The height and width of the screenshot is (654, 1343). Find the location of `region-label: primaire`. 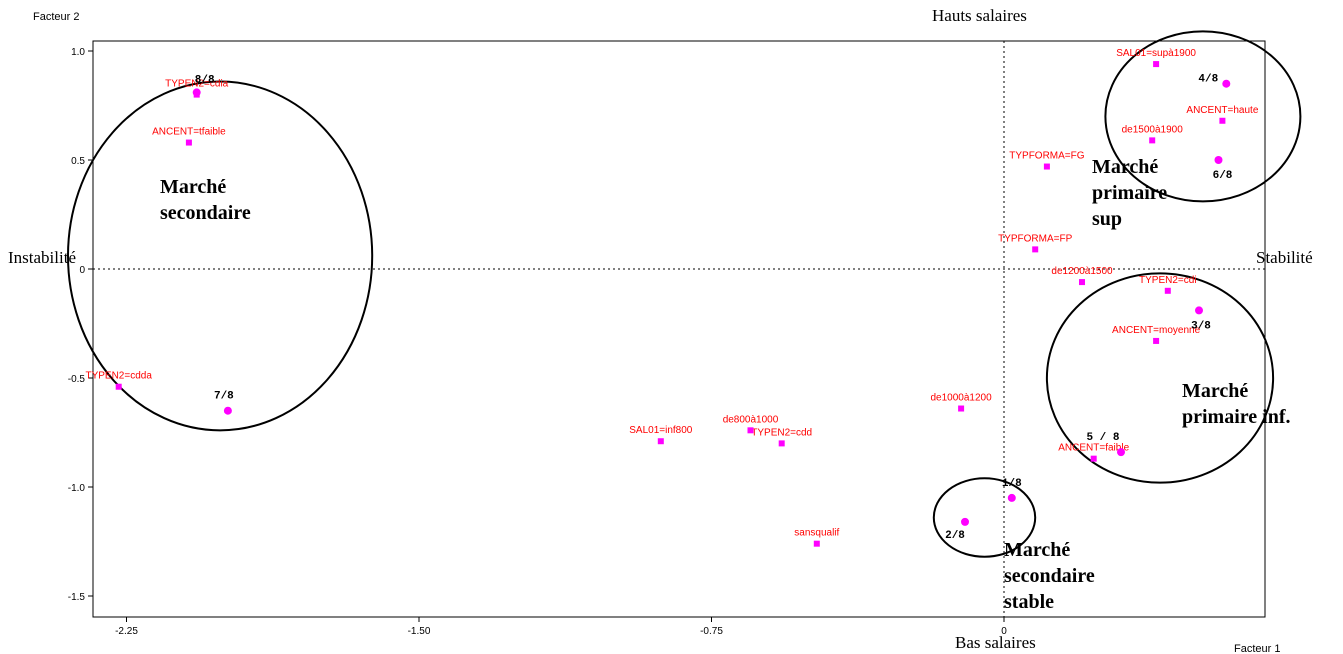

region-label: primaire is located at coordinates (1129, 193).